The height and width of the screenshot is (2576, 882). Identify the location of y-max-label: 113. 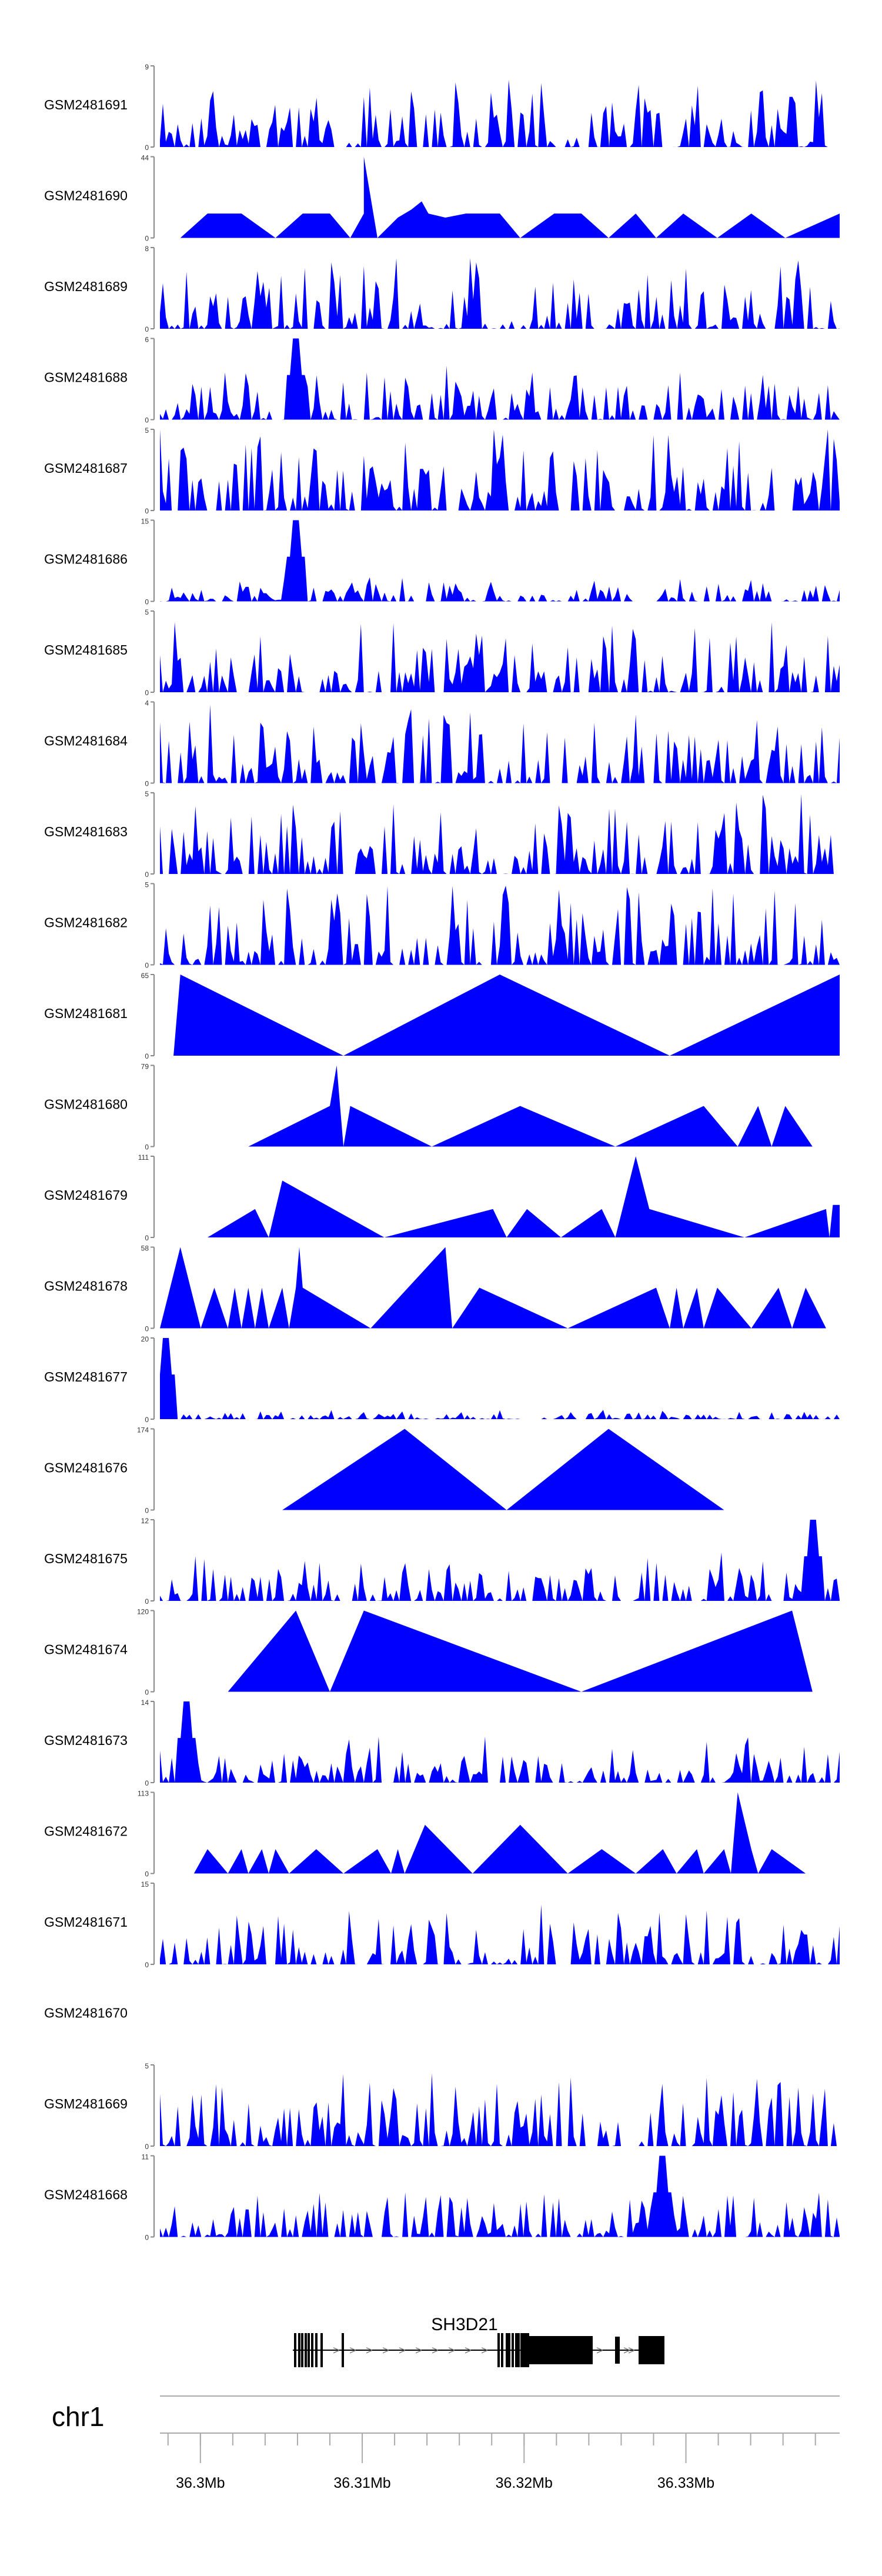
(143, 1794).